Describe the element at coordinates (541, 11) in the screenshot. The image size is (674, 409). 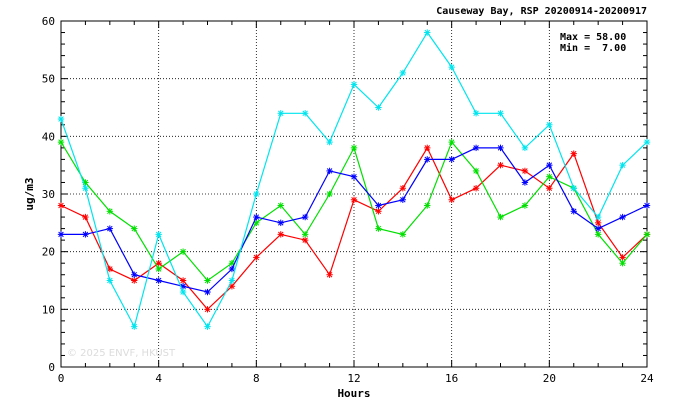
I see `chart-title: Causeway Bay, RSP 20200914-20200917` at that location.